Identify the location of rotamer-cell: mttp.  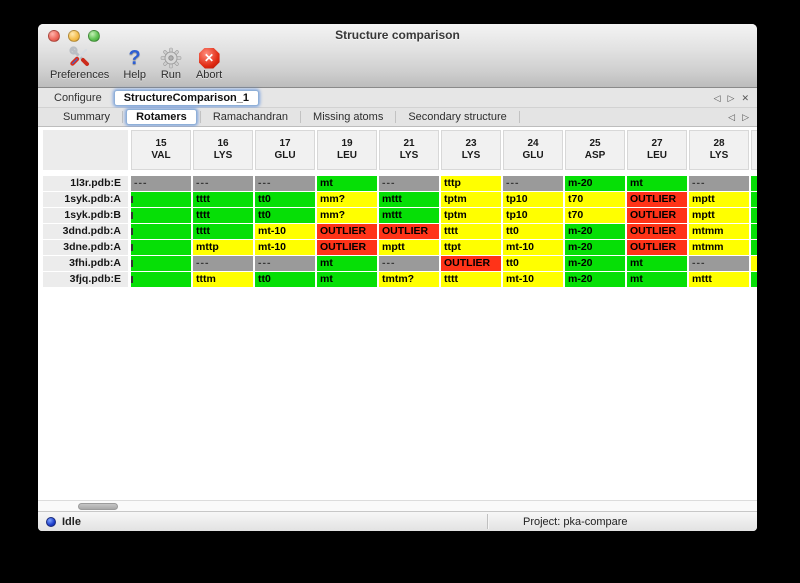
(223, 247).